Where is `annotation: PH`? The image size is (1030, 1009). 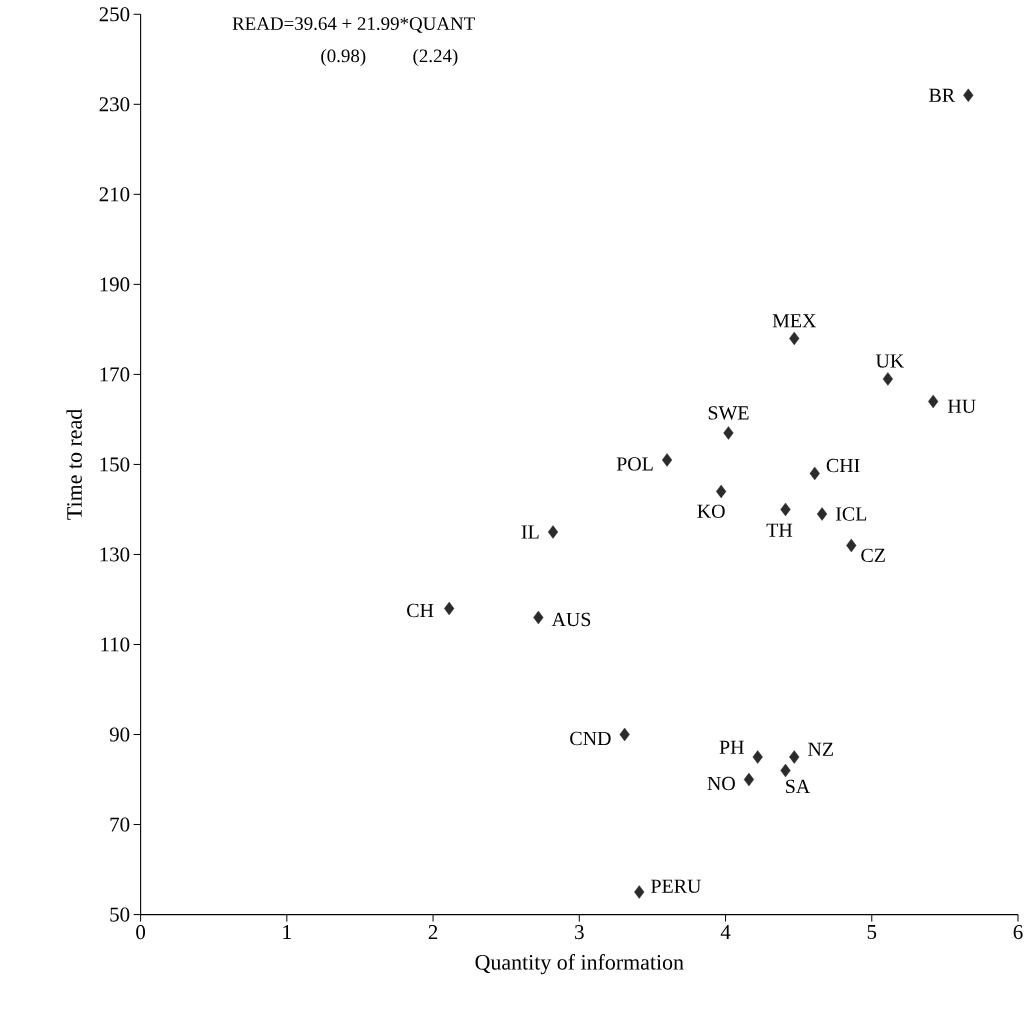 annotation: PH is located at coordinates (731, 747).